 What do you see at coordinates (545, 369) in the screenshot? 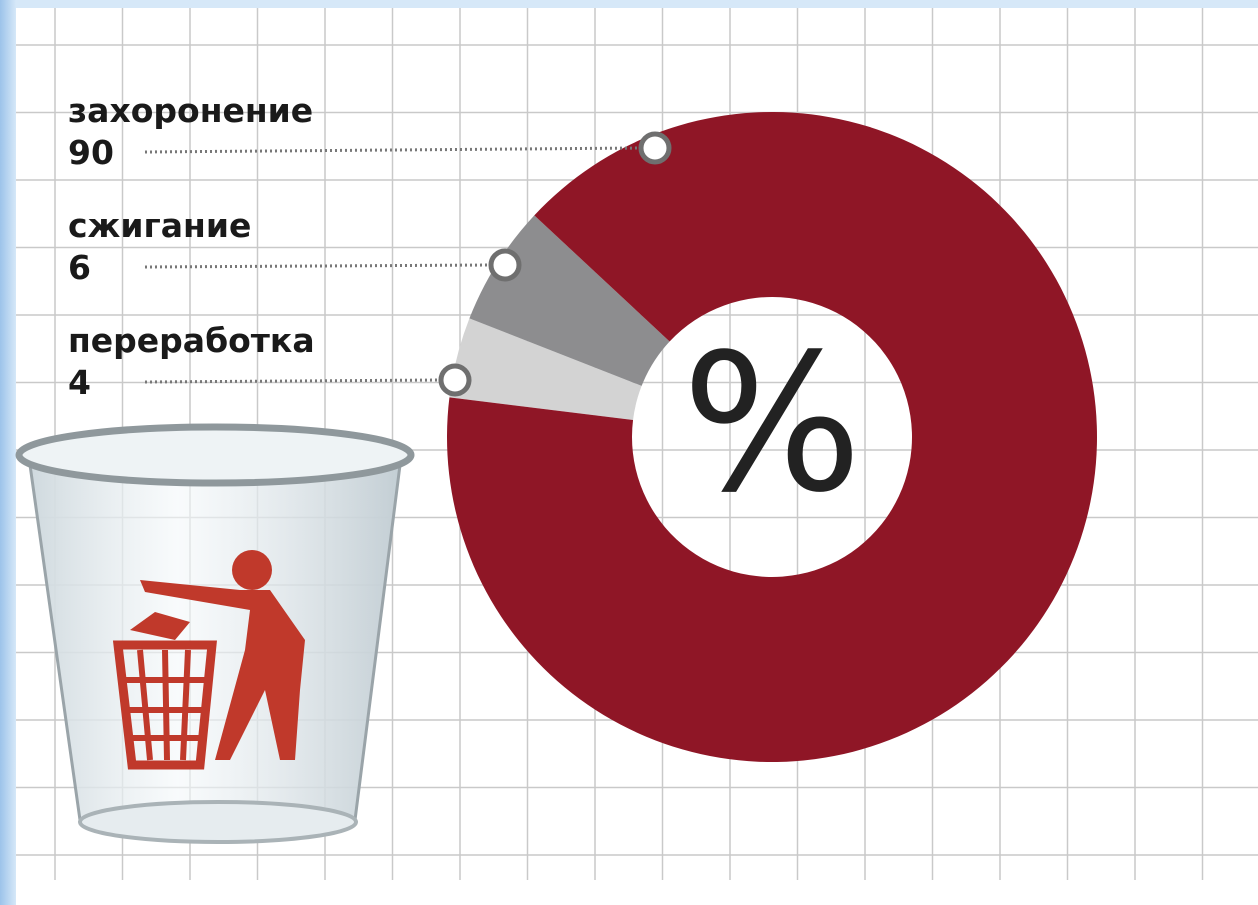
I see `donut-segment` at bounding box center [545, 369].